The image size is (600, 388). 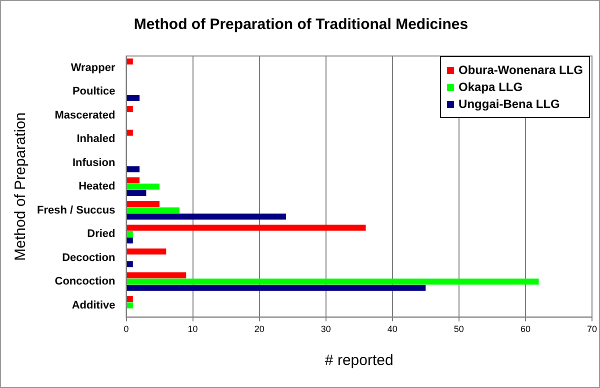 I want to click on chart-title: Method of Preparation of Traditional Medicines, so click(x=301, y=25).